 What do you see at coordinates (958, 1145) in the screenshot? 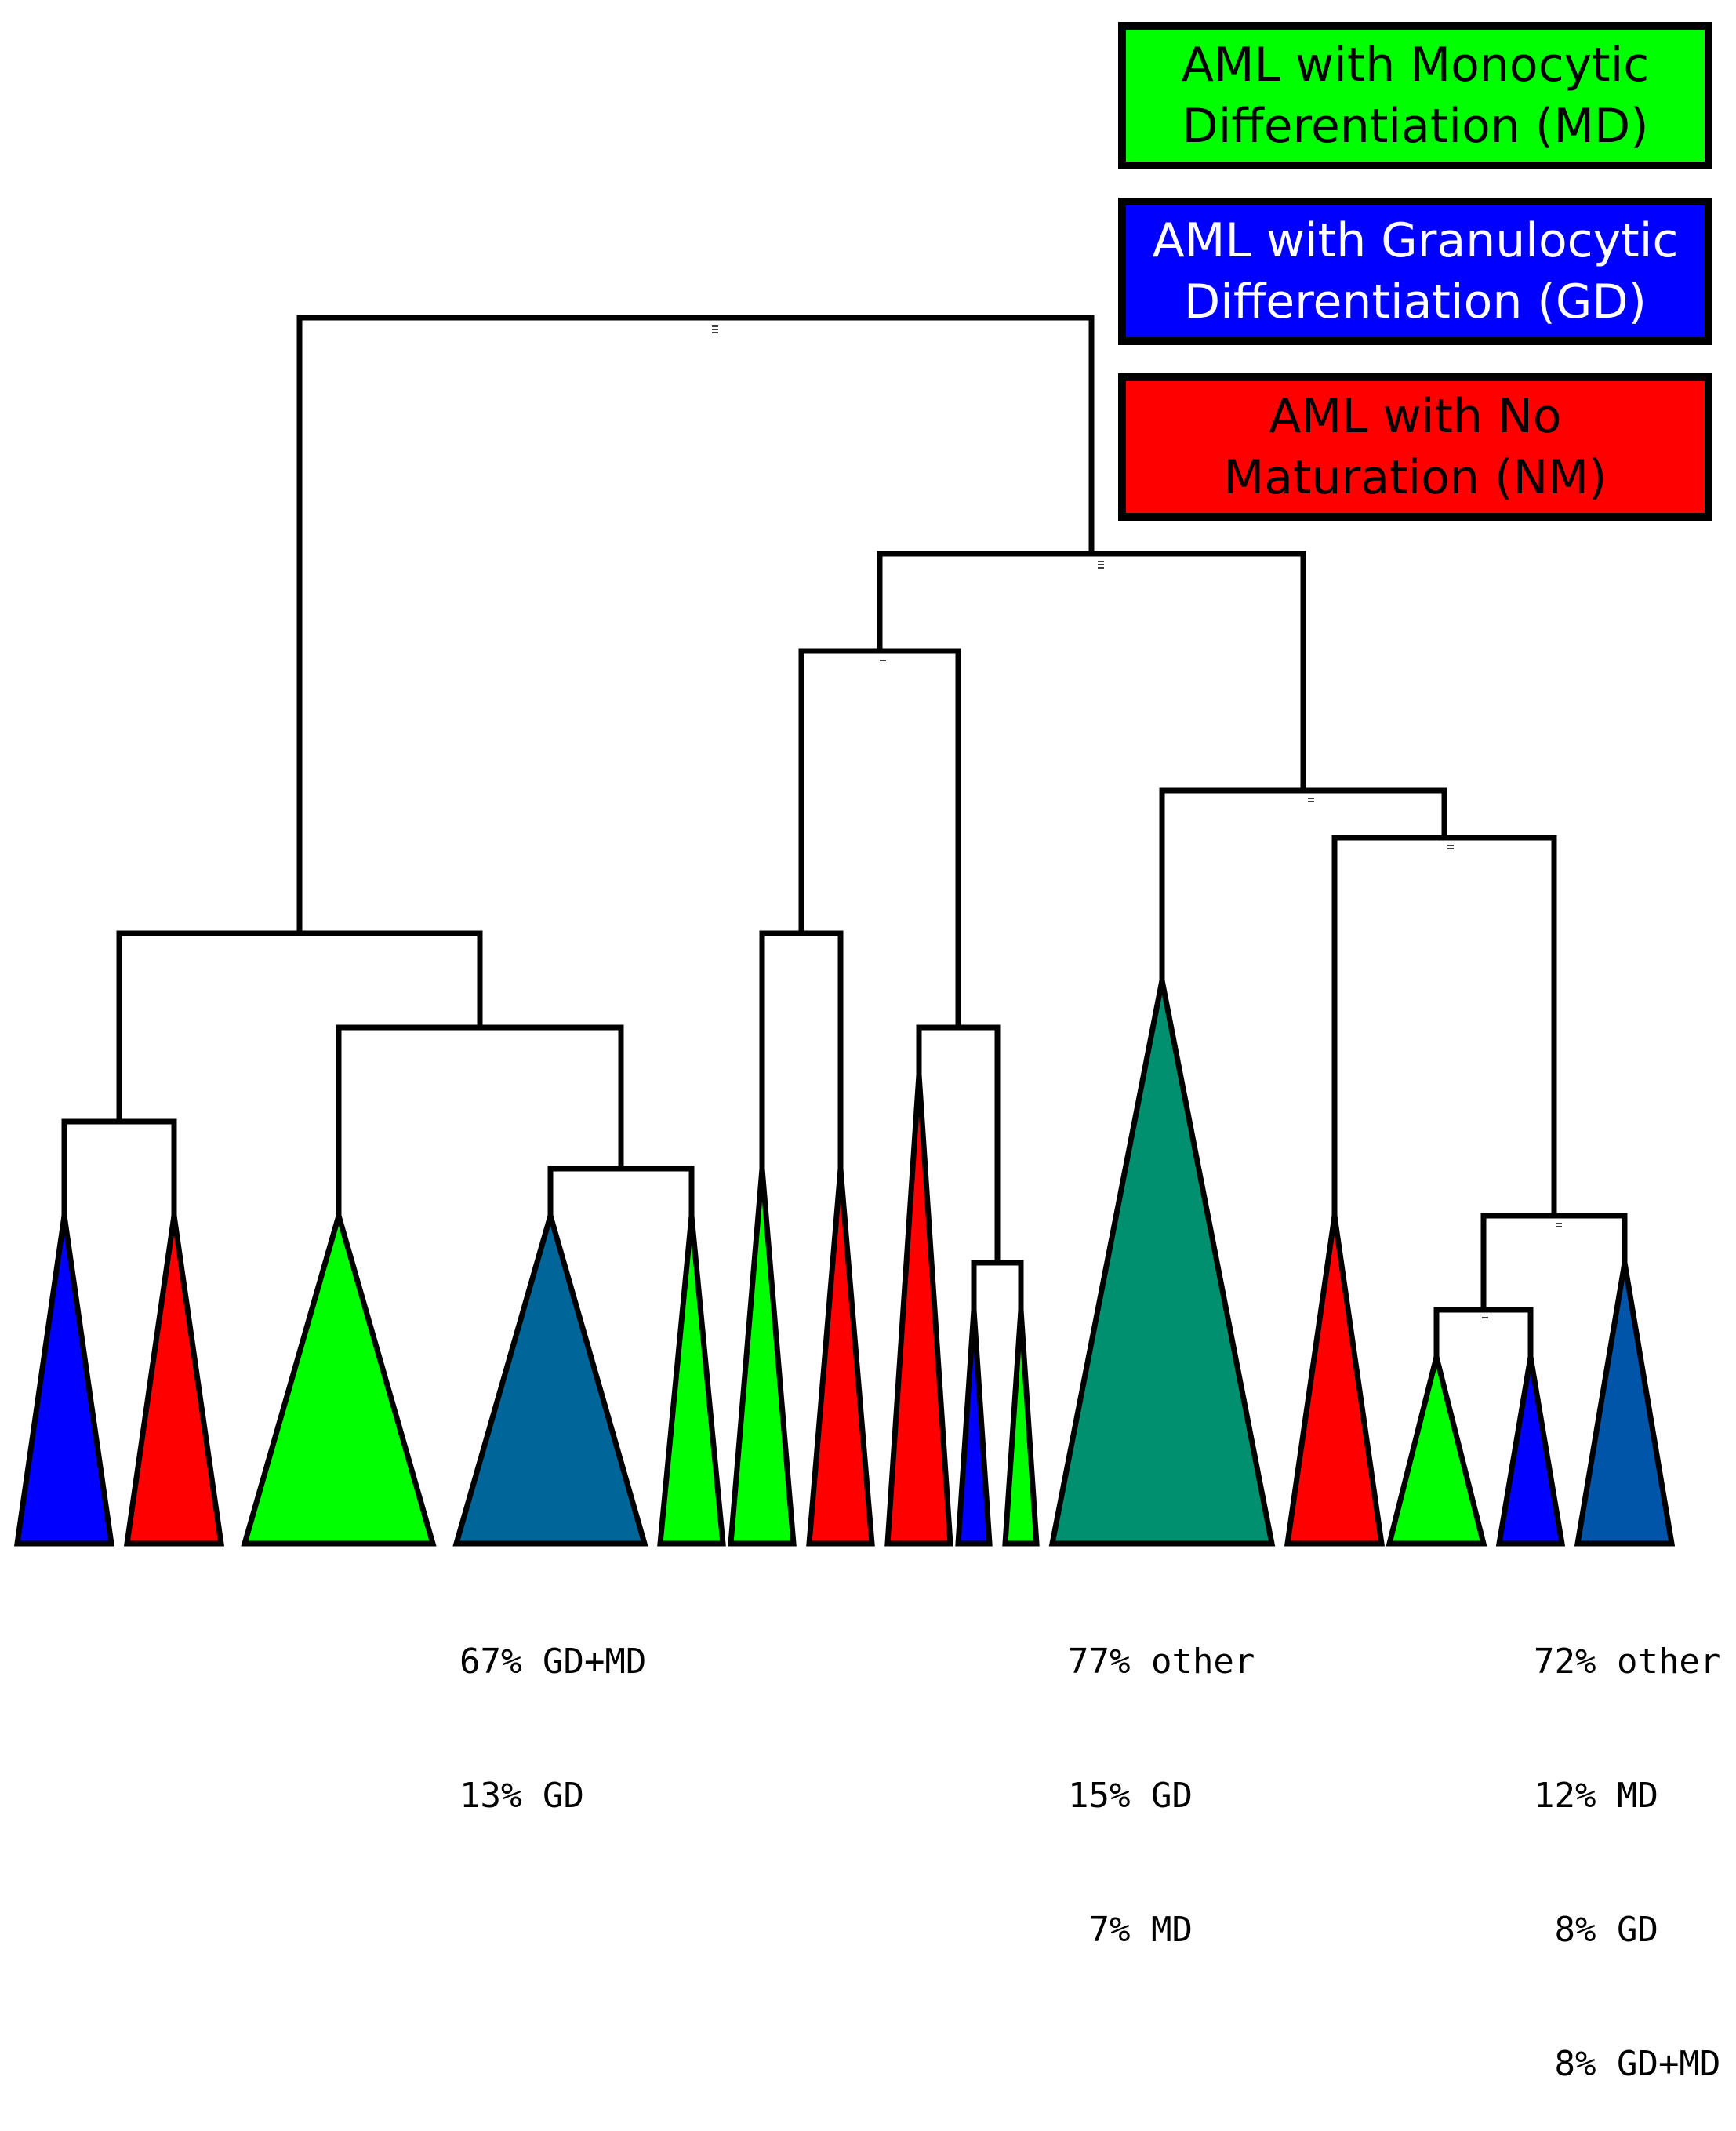
I see `branch-mid-b` at bounding box center [958, 1145].